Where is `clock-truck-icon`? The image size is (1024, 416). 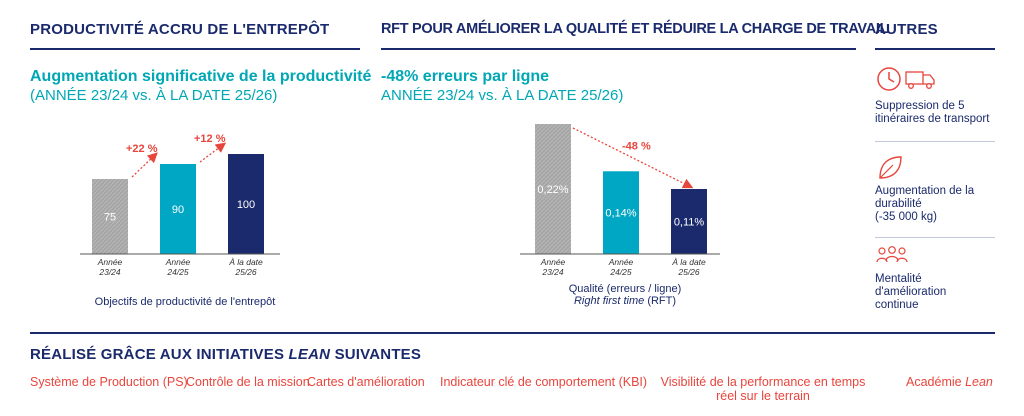 clock-truck-icon is located at coordinates (906, 79).